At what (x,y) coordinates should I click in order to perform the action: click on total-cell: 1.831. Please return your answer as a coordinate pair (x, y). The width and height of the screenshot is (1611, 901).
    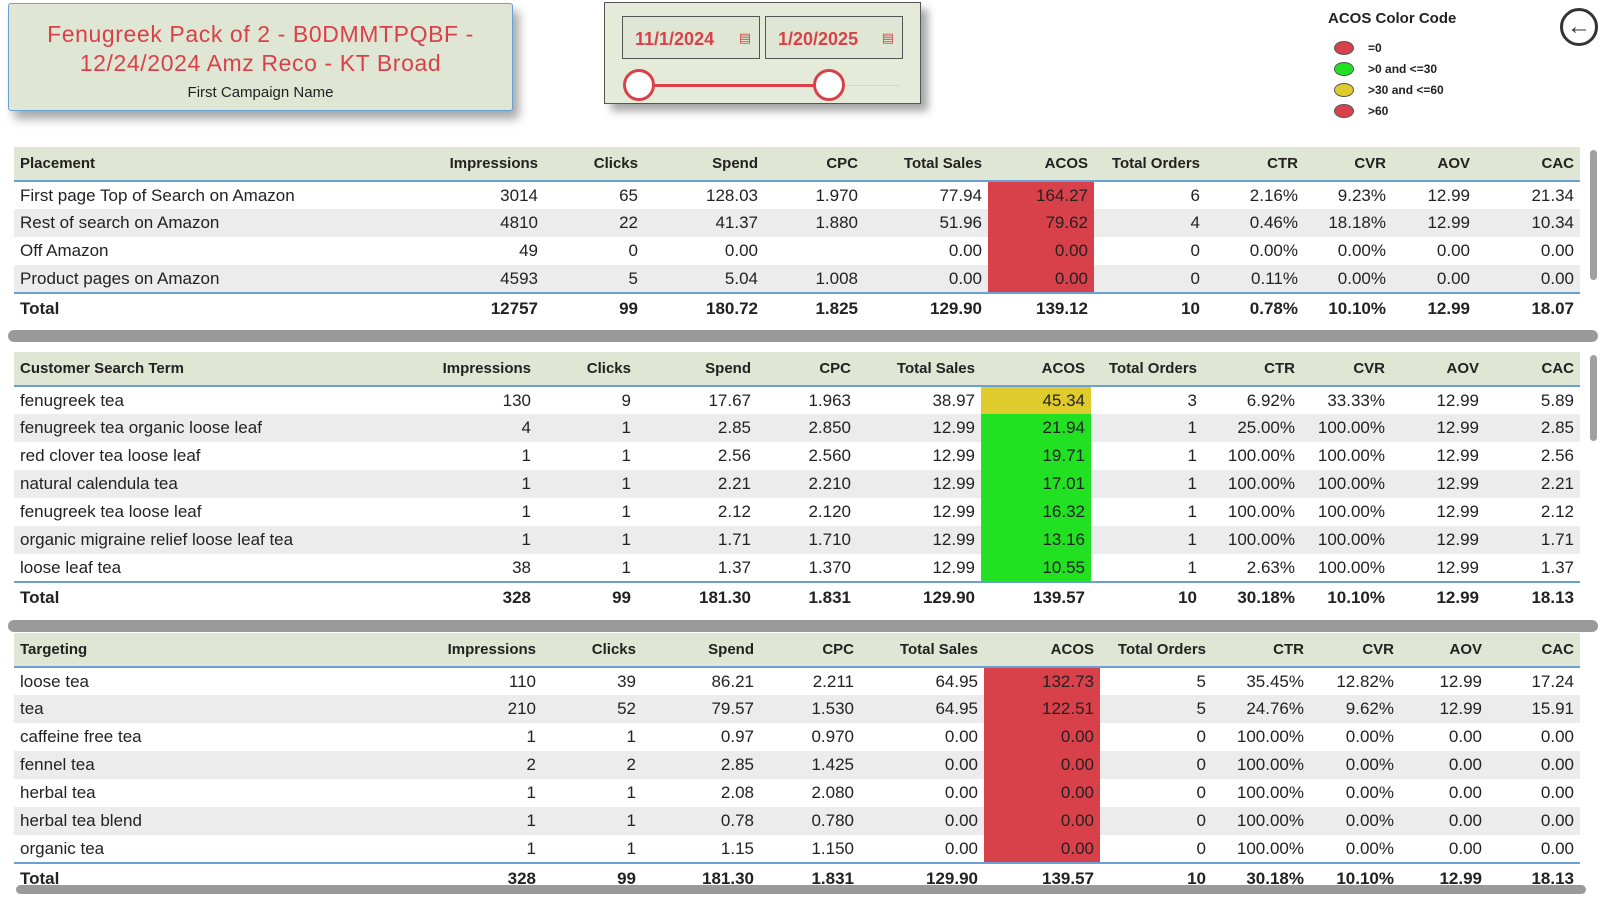
    Looking at the image, I should click on (807, 597).